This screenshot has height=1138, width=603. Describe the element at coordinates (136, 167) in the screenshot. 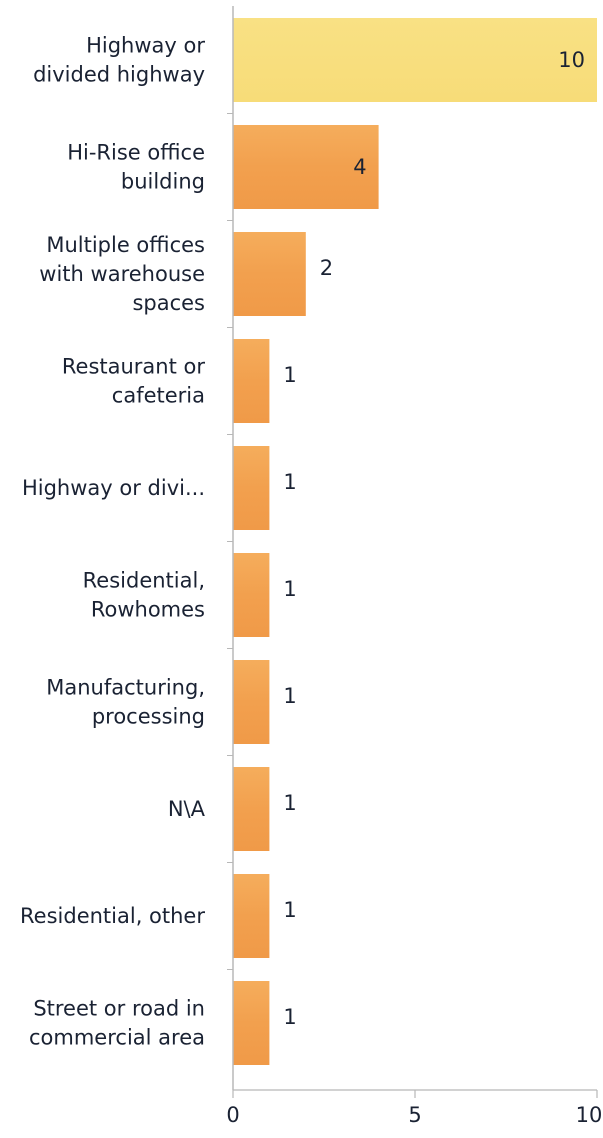

I see `category-label: Hi-Rise office building` at that location.